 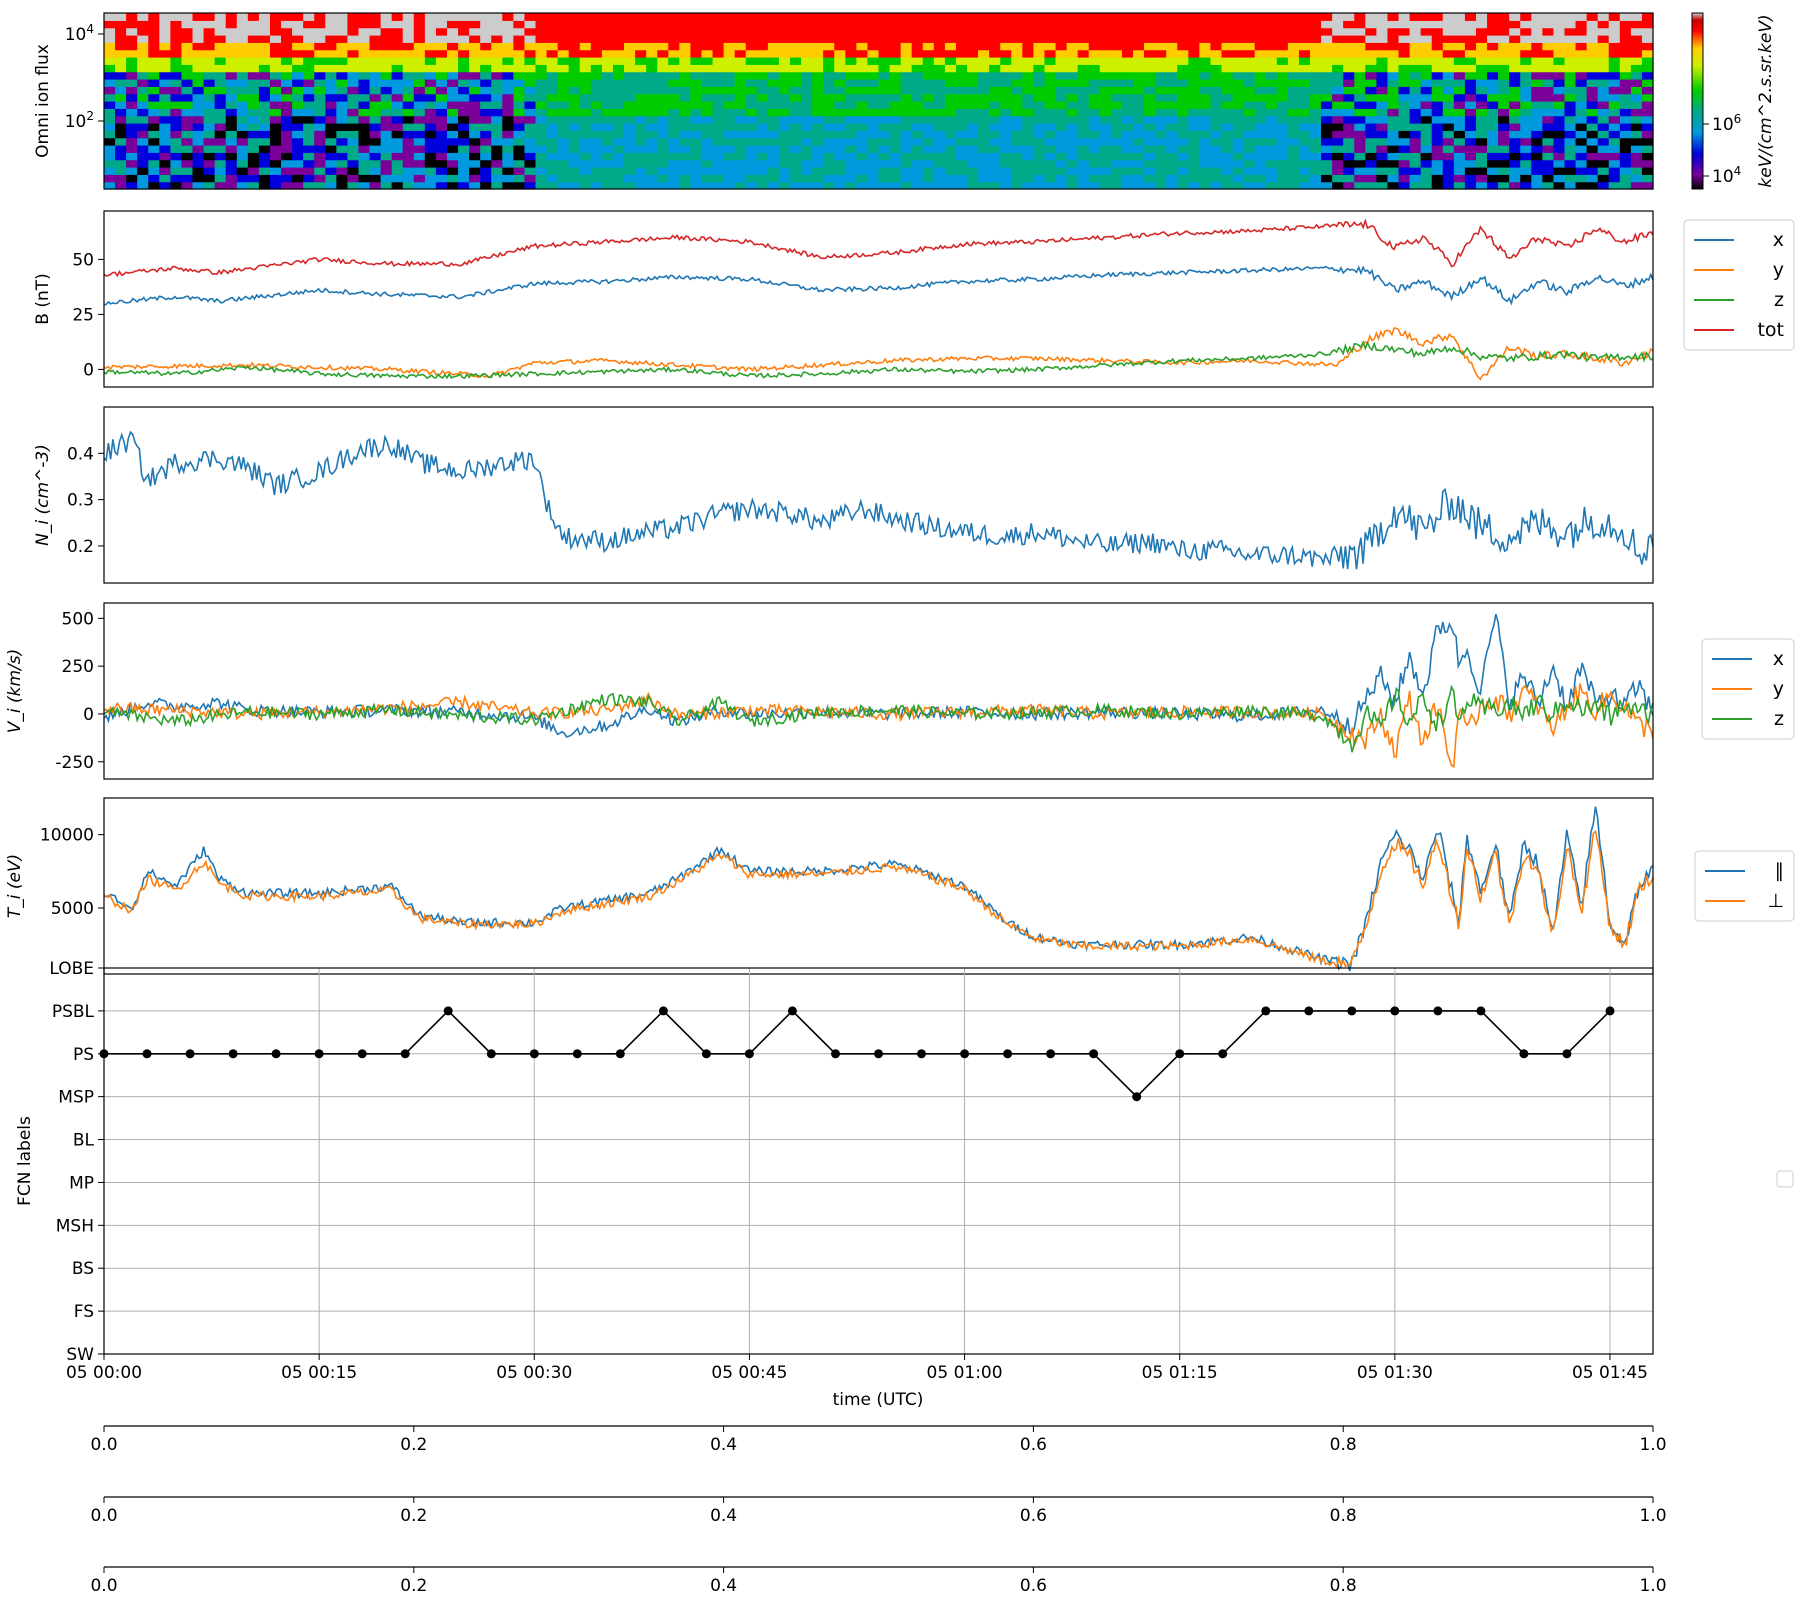 What do you see at coordinates (1610, 1373) in the screenshot?
I see `x-tick-label: 05 01:45` at bounding box center [1610, 1373].